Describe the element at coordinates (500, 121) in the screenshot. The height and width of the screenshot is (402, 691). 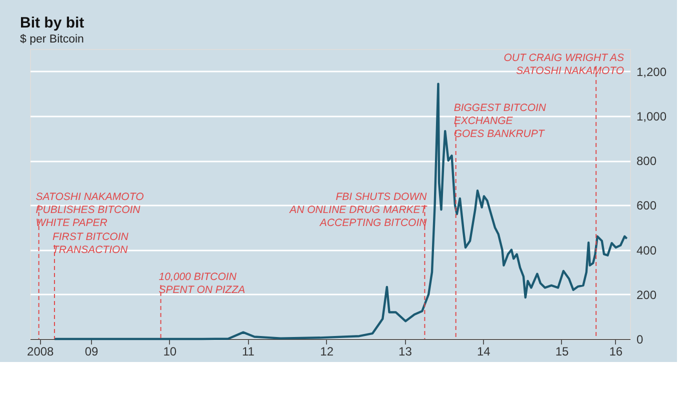
I see `ref-line-label: BIGGEST BITCOIN EXCHANGE GOES BANKRUPT` at that location.